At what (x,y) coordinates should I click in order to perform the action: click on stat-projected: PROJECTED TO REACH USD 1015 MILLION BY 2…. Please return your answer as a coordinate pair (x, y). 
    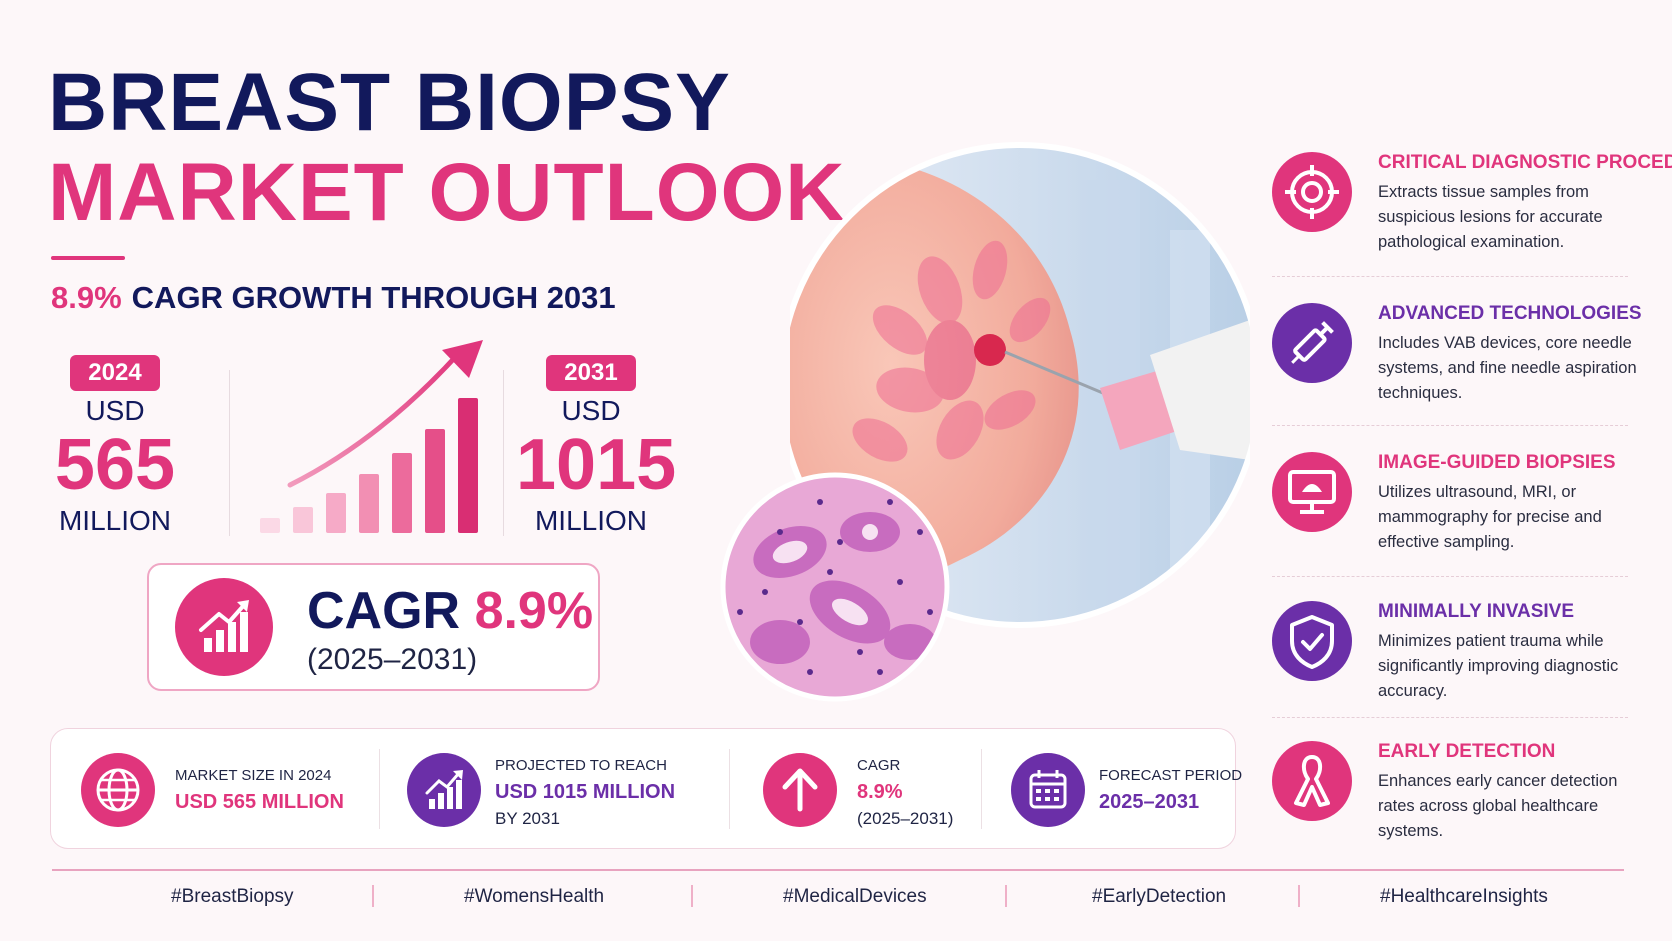
    Looking at the image, I should click on (546, 789).